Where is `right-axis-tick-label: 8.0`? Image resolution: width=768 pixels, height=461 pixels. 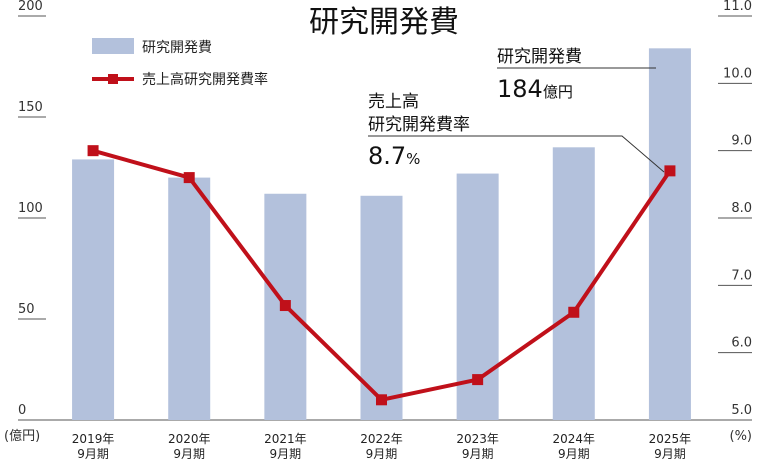 right-axis-tick-label: 8.0 is located at coordinates (741, 208).